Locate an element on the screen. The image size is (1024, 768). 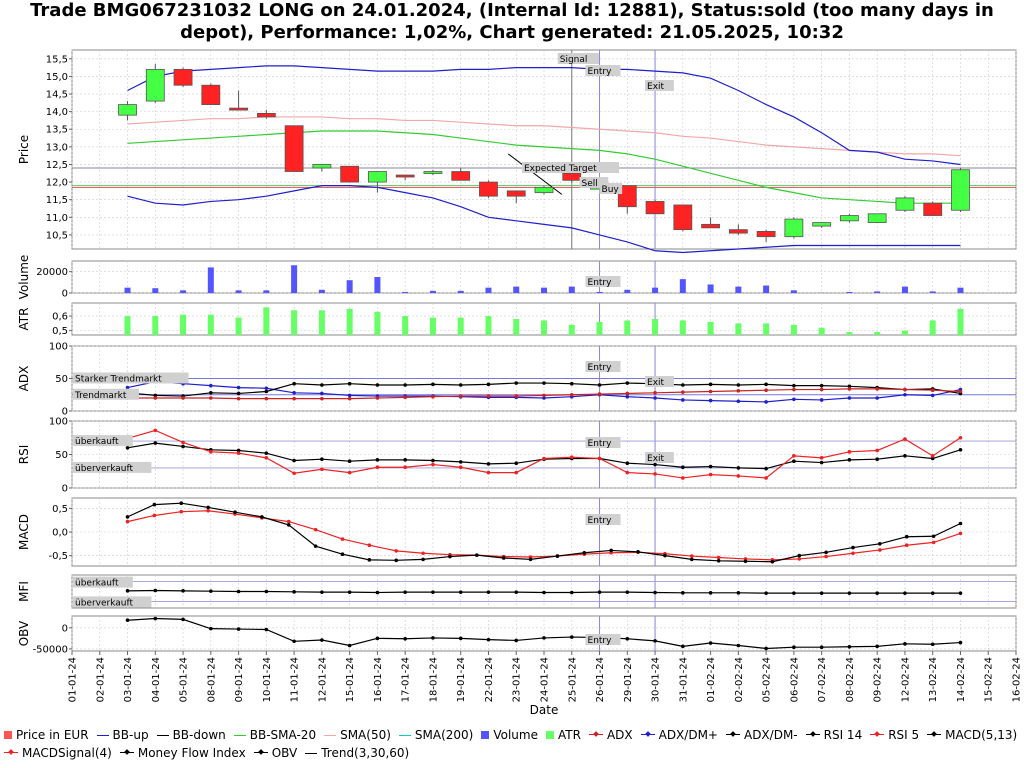
mfi-overbought-label-bg is located at coordinates (103, 582).